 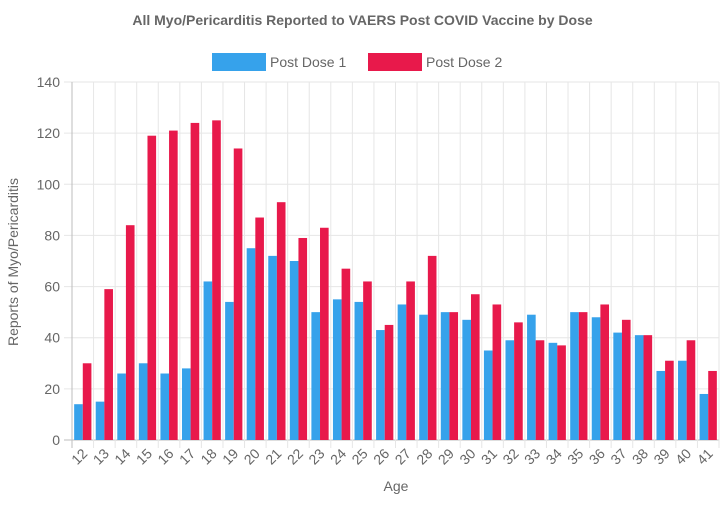 I want to click on x-tick-label: 22, so click(x=295, y=456).